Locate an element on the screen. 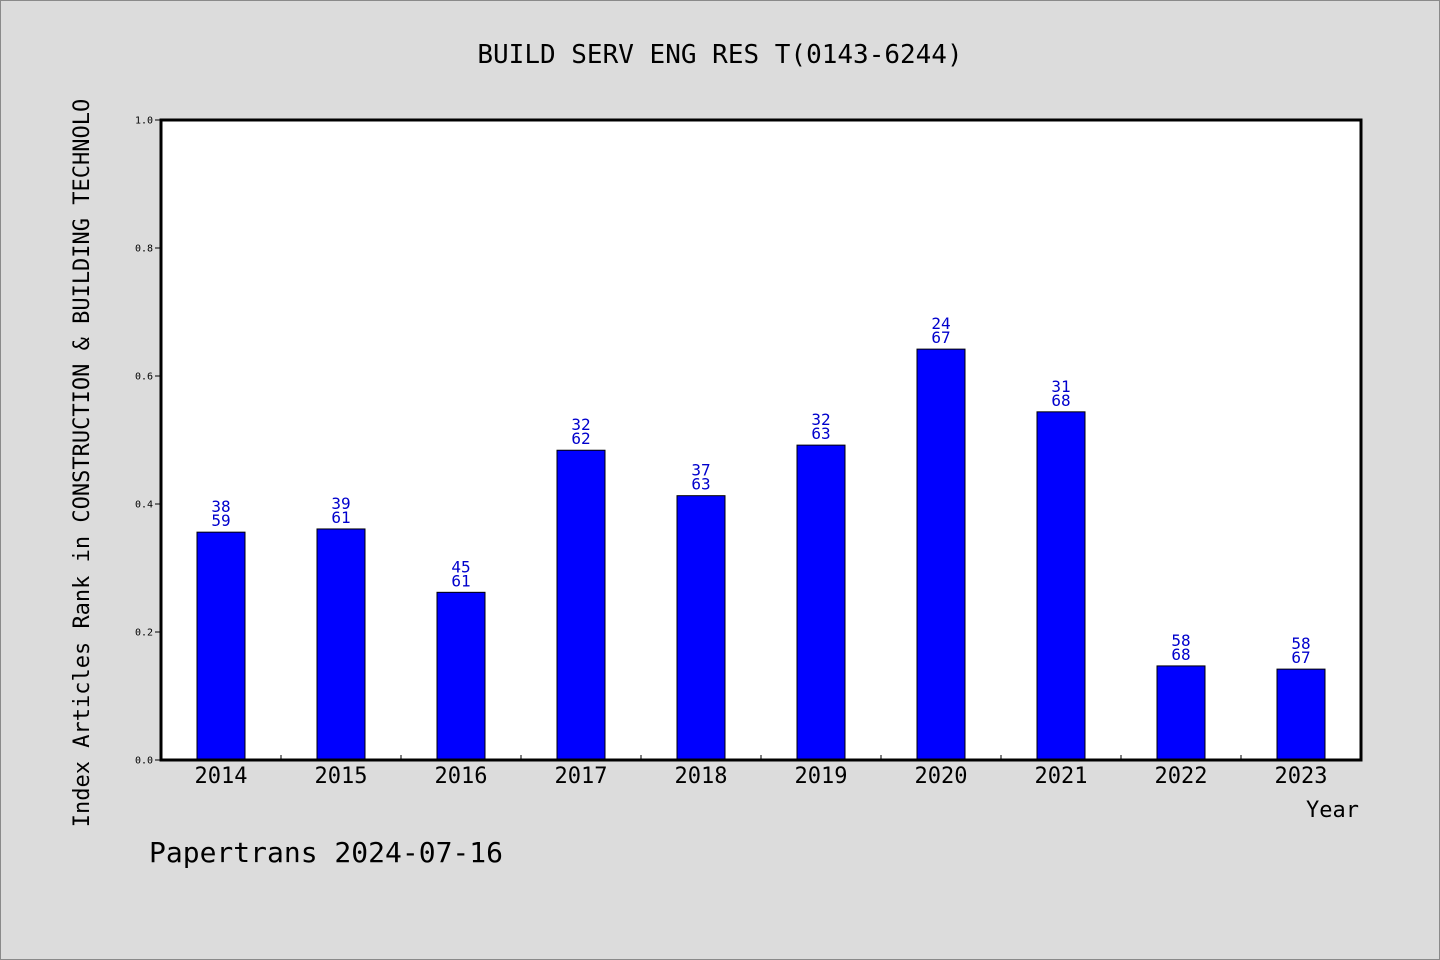 This screenshot has height=960, width=1440. bar-2021 is located at coordinates (1061, 586).